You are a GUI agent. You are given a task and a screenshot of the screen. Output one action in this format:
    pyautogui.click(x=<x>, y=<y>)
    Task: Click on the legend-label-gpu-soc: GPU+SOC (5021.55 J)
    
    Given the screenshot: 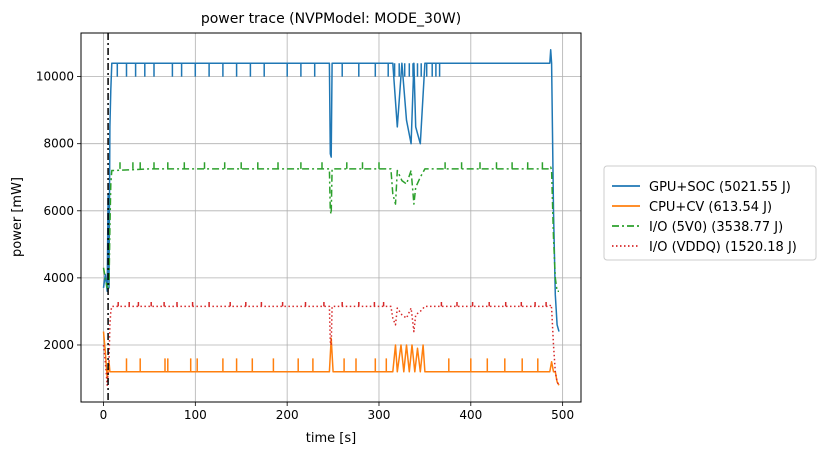 What is the action you would take?
    pyautogui.click(x=720, y=187)
    